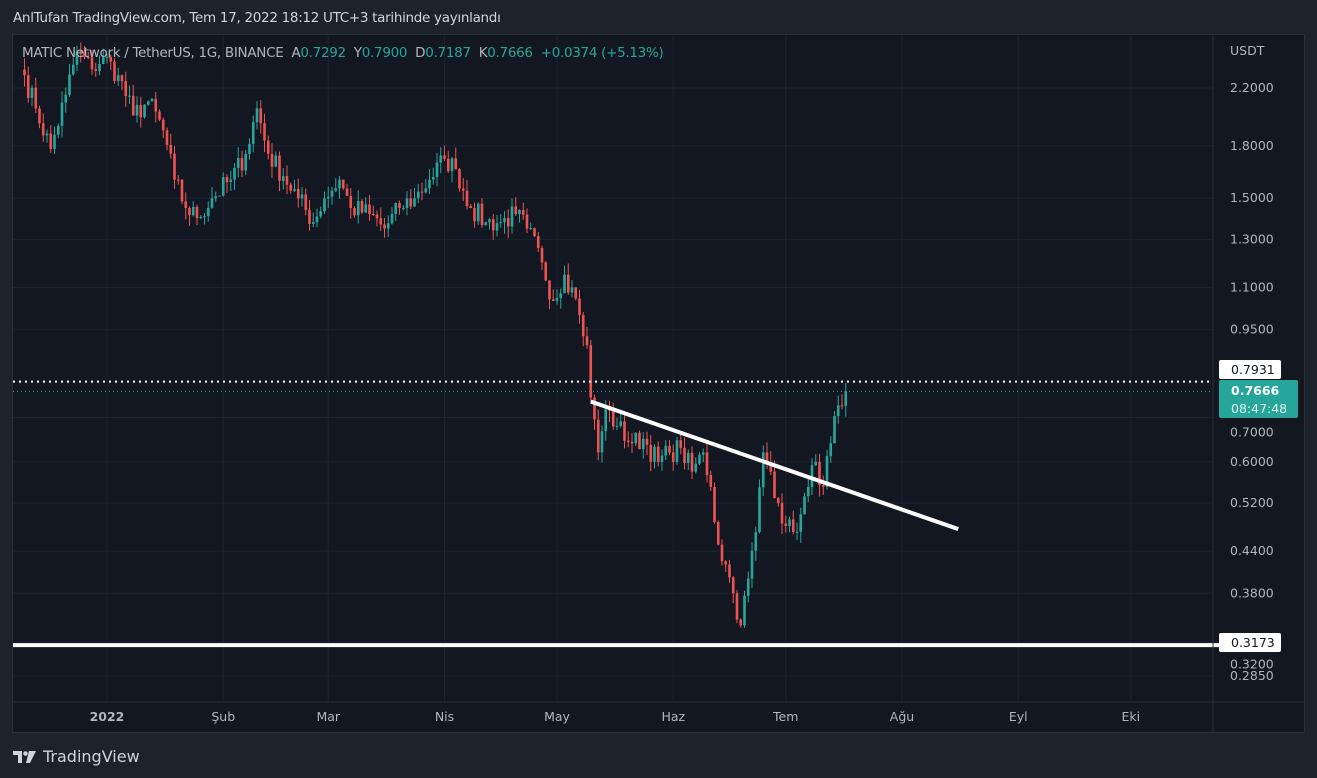  What do you see at coordinates (615, 716) in the screenshot?
I see `time-axis: 2022 Şub Mar Nis May Haz Tem Ağu Eyl Eki` at bounding box center [615, 716].